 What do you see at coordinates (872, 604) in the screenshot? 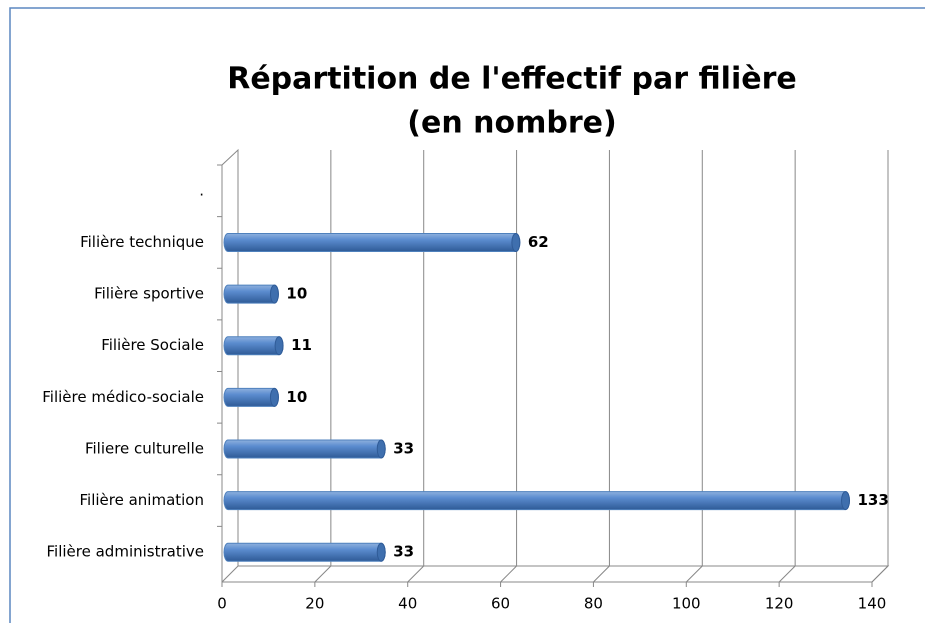
I see `x-tick-label: 140` at bounding box center [872, 604].